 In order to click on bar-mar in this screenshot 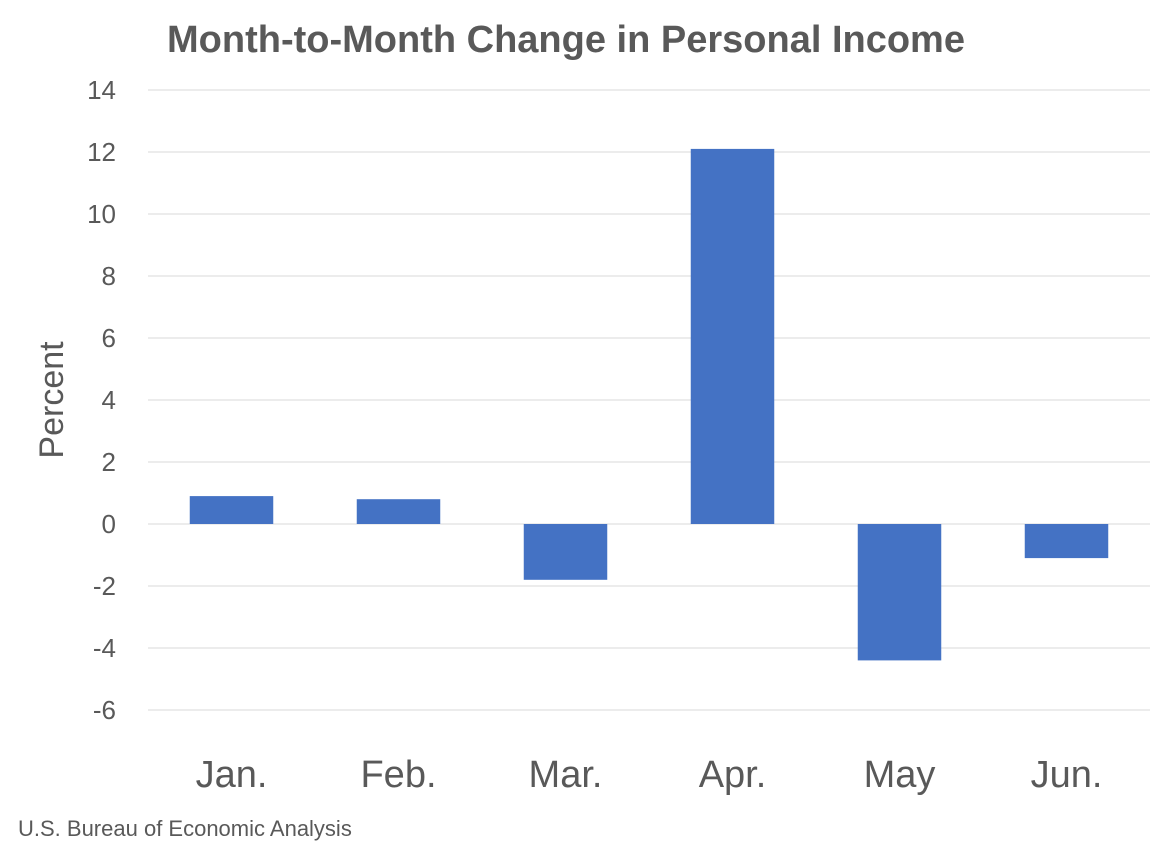, I will do `click(565, 552)`.